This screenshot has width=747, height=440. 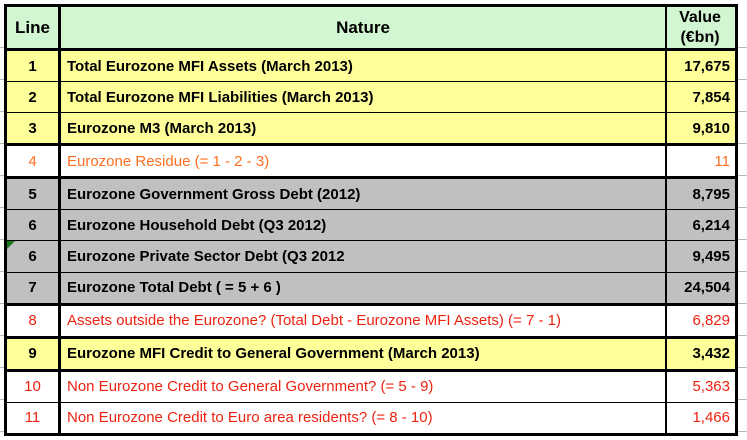 What do you see at coordinates (711, 321) in the screenshot?
I see `value-cell: 6,829` at bounding box center [711, 321].